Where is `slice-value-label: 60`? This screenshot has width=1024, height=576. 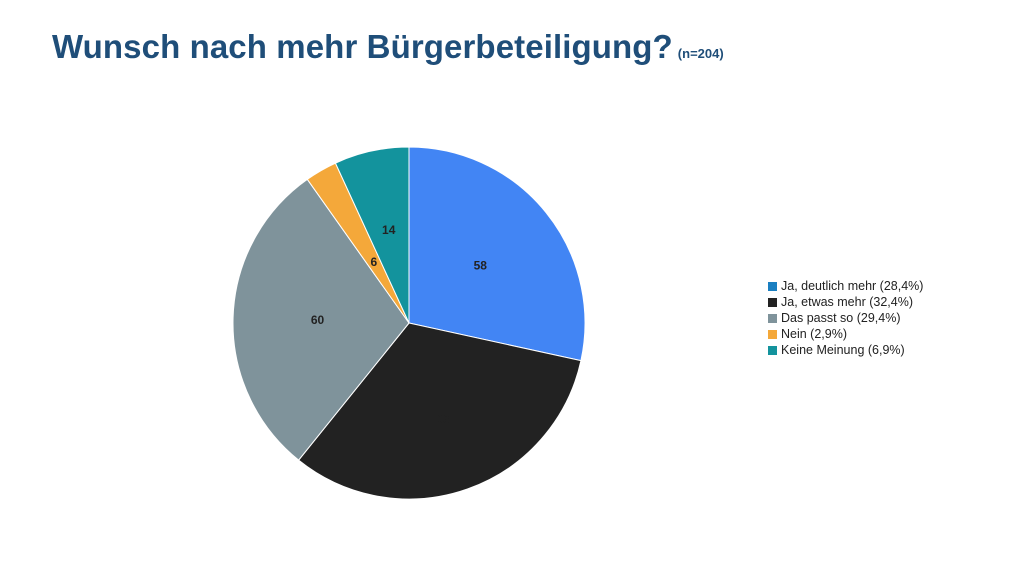
slice-value-label: 60 is located at coordinates (318, 320).